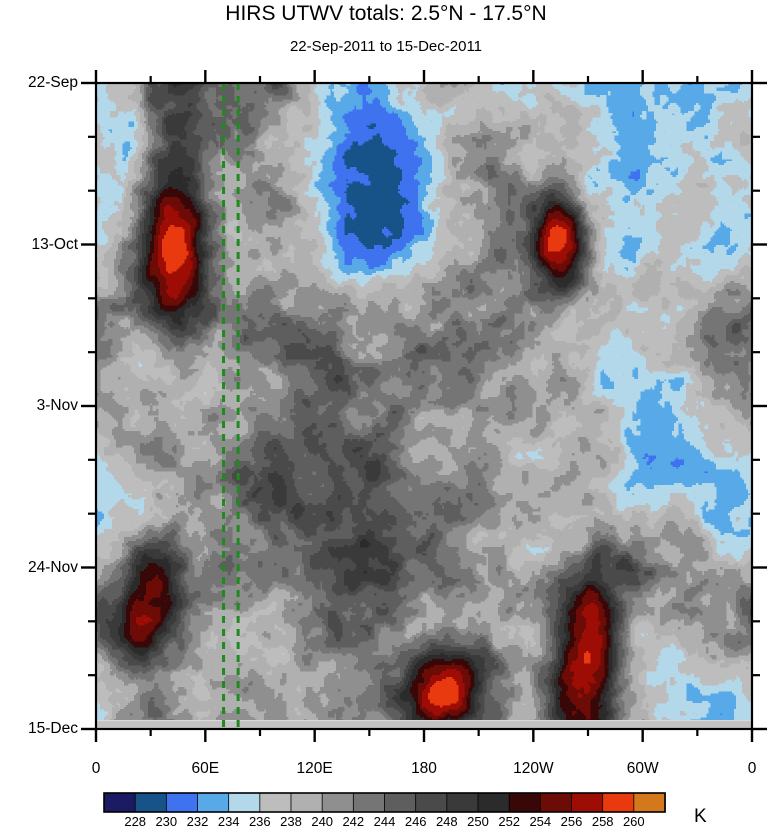 This screenshot has width=772, height=834. Describe the element at coordinates (509, 821) in the screenshot. I see `colorbar-tick-label: 252` at that location.